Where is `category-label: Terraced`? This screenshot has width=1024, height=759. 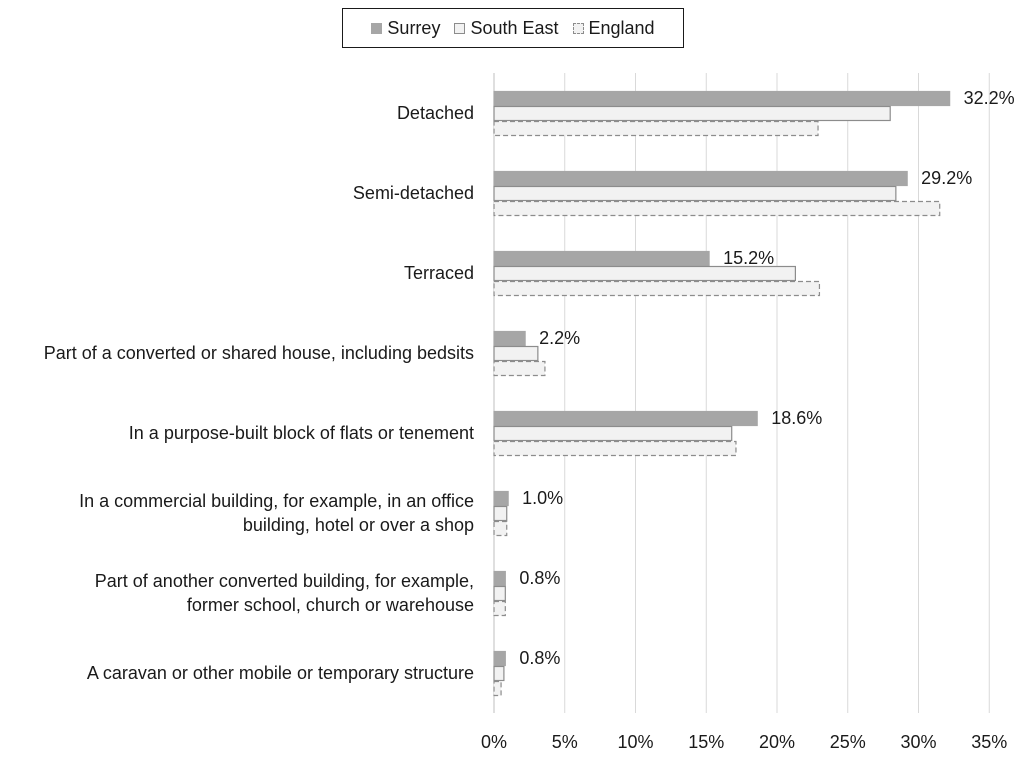
category-label: Terraced is located at coordinates (439, 273).